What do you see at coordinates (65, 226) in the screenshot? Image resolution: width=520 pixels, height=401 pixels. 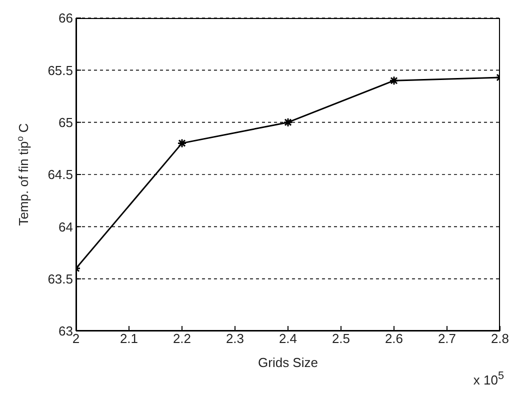 I see `y-tick-label: 64` at bounding box center [65, 226].